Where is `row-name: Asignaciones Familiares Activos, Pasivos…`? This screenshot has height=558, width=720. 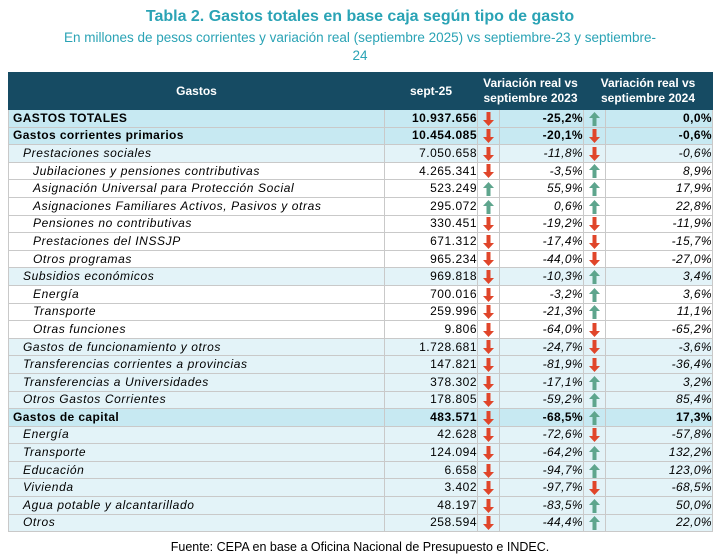 row-name: Asignaciones Familiares Activos, Pasivos… is located at coordinates (196, 206).